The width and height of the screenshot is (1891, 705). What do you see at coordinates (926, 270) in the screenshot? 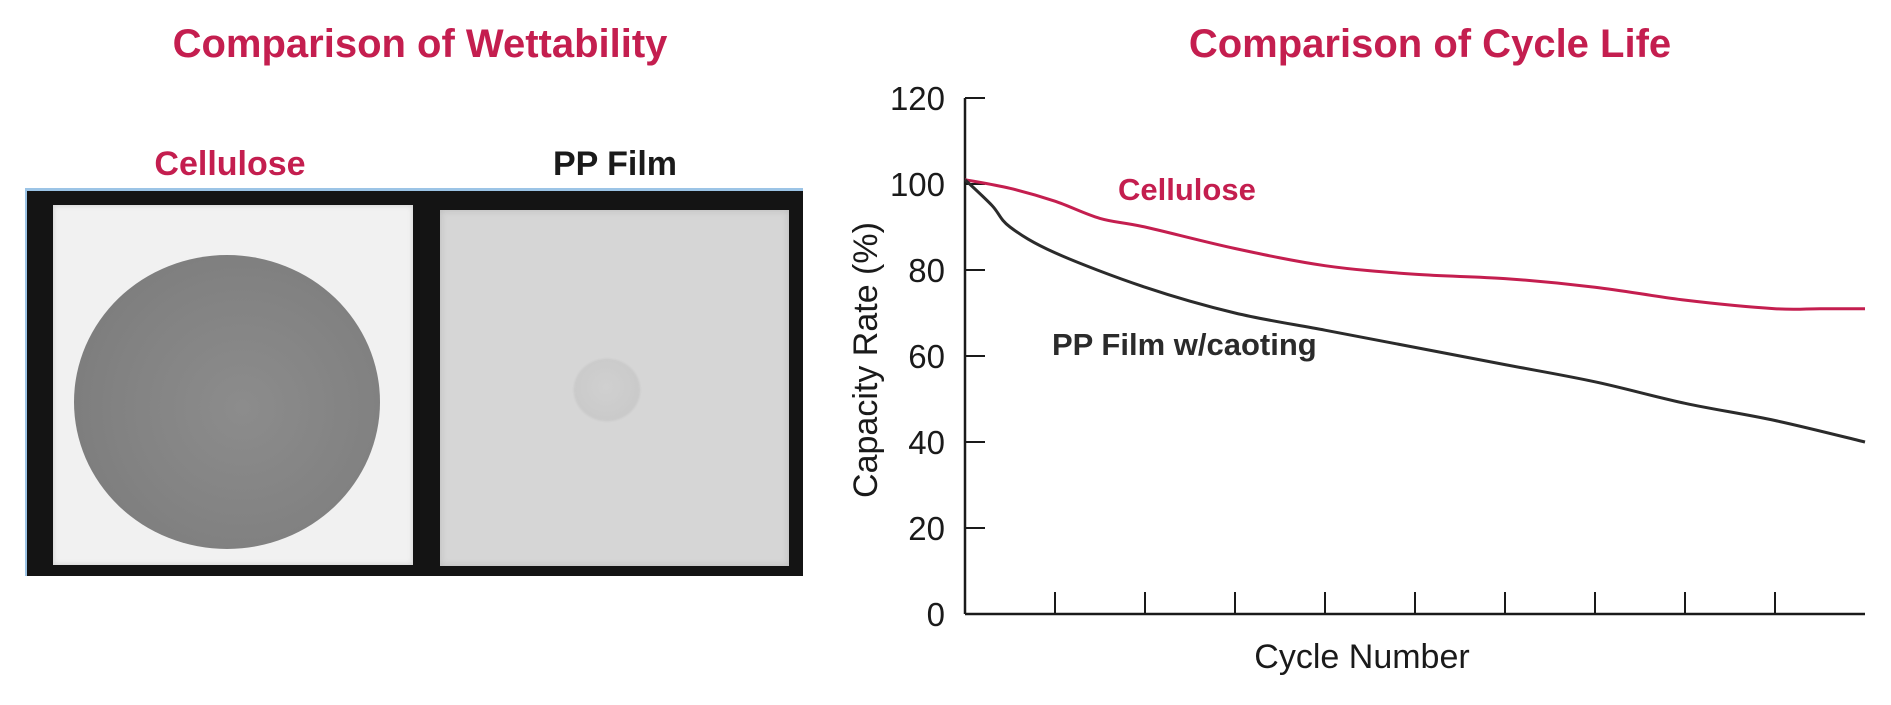
I see `y-tick-label: 80` at bounding box center [926, 270].